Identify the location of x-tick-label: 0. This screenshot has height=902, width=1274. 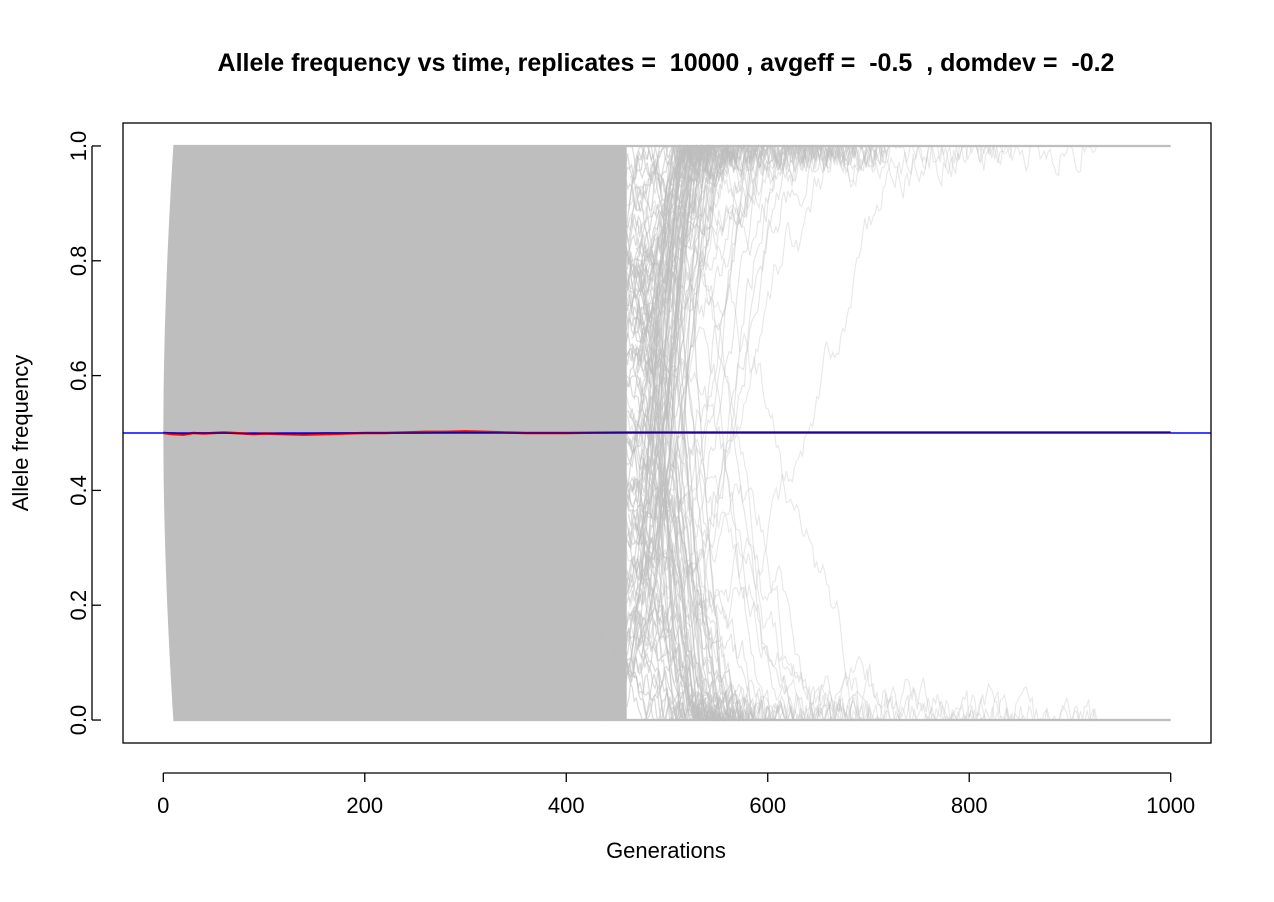
(163, 805).